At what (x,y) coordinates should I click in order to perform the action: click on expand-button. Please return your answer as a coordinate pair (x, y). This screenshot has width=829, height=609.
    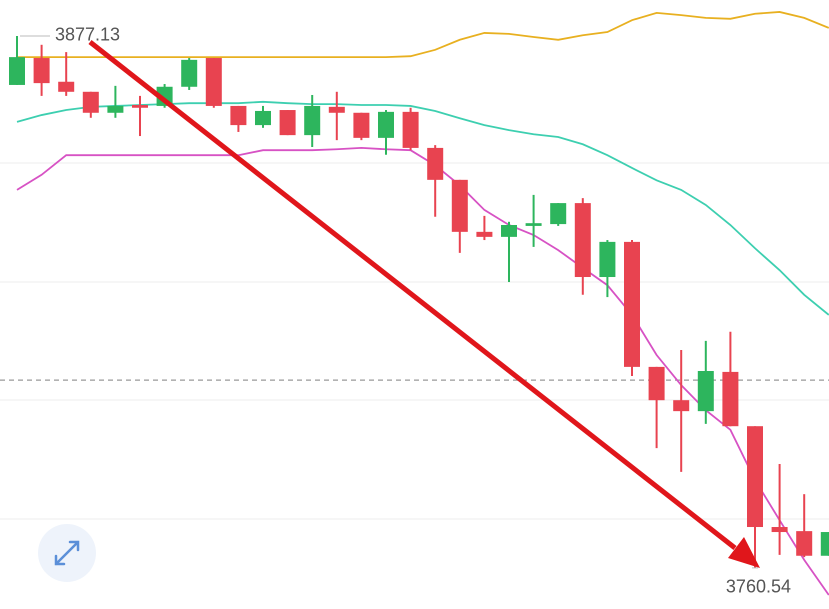
    Looking at the image, I should click on (67, 553).